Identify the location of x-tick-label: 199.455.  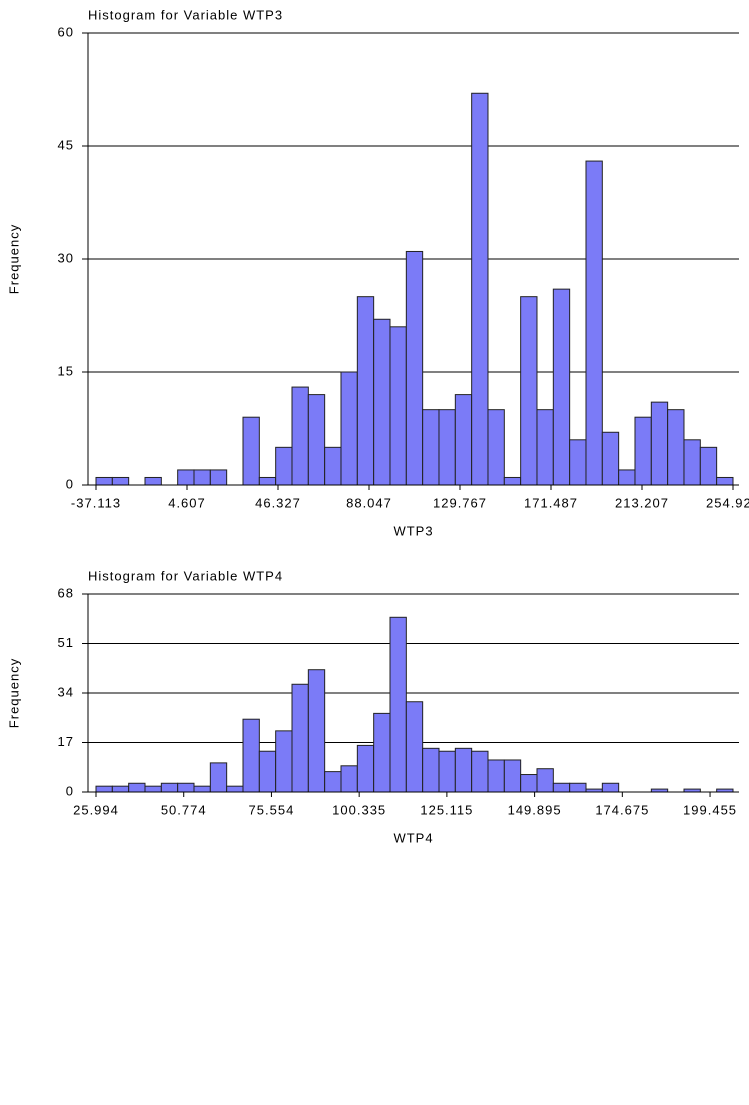
(710, 809).